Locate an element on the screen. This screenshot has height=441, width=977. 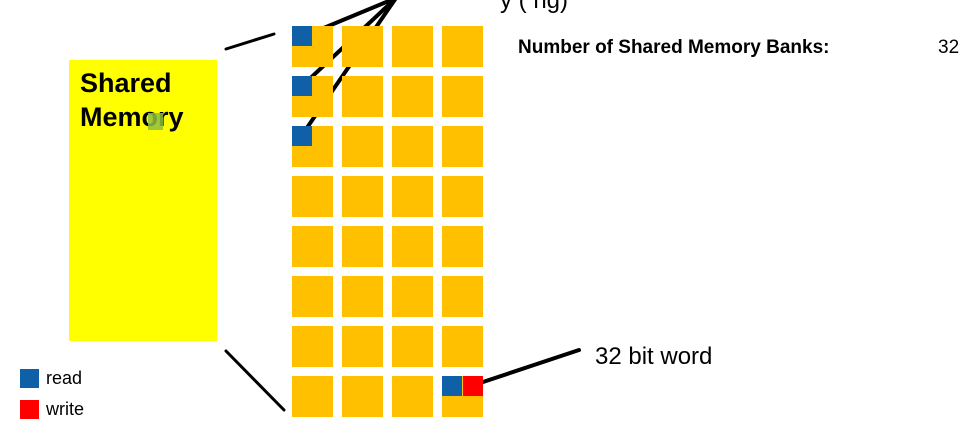
write-access-marker is located at coordinates (473, 386).